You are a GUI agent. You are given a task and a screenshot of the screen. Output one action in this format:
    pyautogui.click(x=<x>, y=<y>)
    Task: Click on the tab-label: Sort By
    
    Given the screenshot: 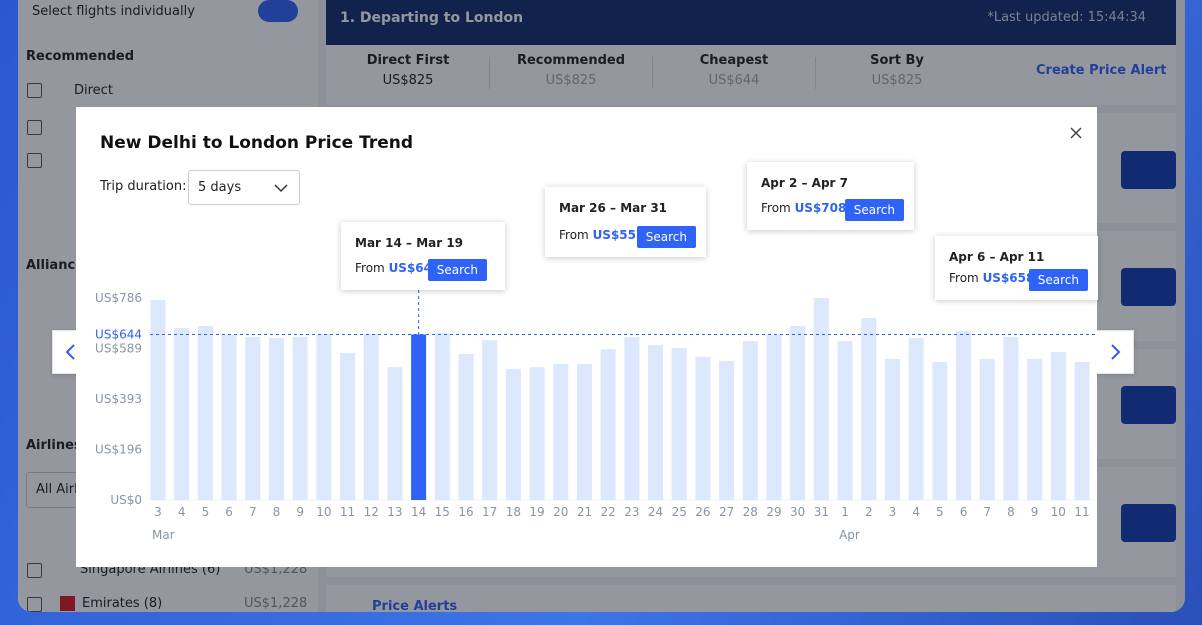 What is the action you would take?
    pyautogui.click(x=897, y=60)
    